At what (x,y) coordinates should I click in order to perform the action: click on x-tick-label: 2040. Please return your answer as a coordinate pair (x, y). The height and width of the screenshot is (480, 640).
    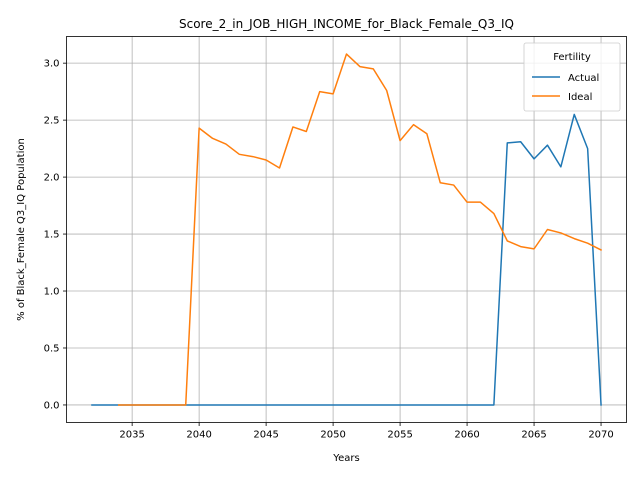
    Looking at the image, I should click on (198, 435).